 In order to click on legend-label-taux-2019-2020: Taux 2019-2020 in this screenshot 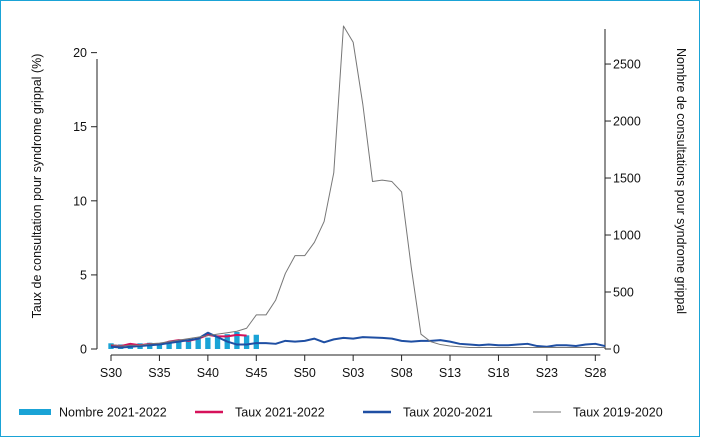, I will do `click(618, 413)`.